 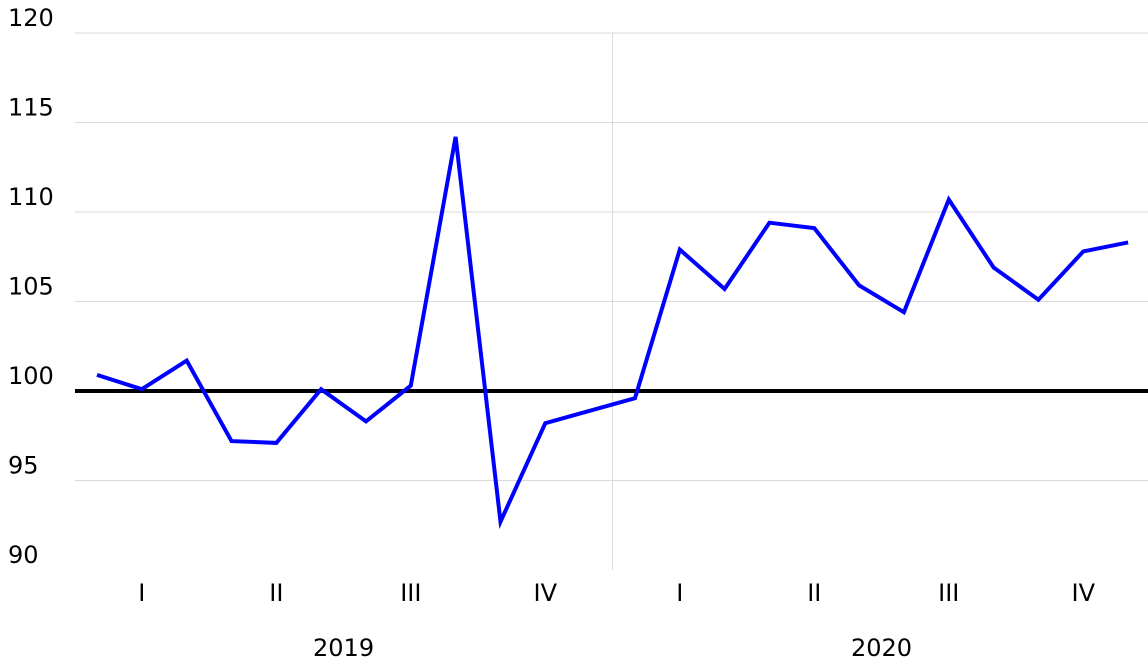 What do you see at coordinates (31, 18) in the screenshot?
I see `y-tick-label: 120` at bounding box center [31, 18].